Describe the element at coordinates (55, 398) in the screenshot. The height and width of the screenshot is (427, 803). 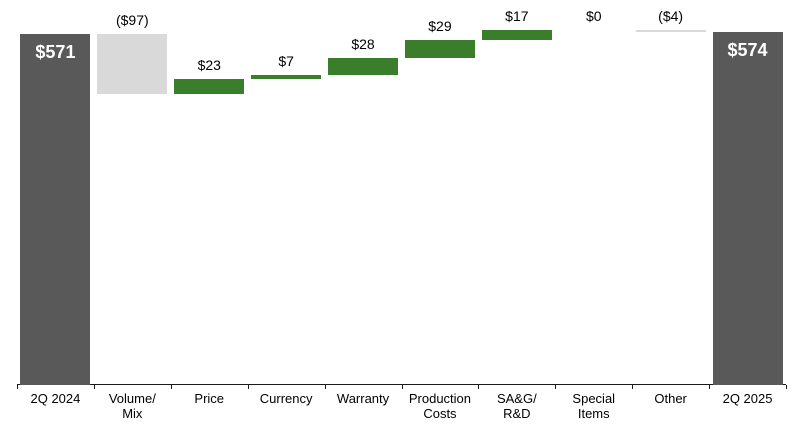
I see `x-axis-label-2q-2024: 2Q 2024` at that location.